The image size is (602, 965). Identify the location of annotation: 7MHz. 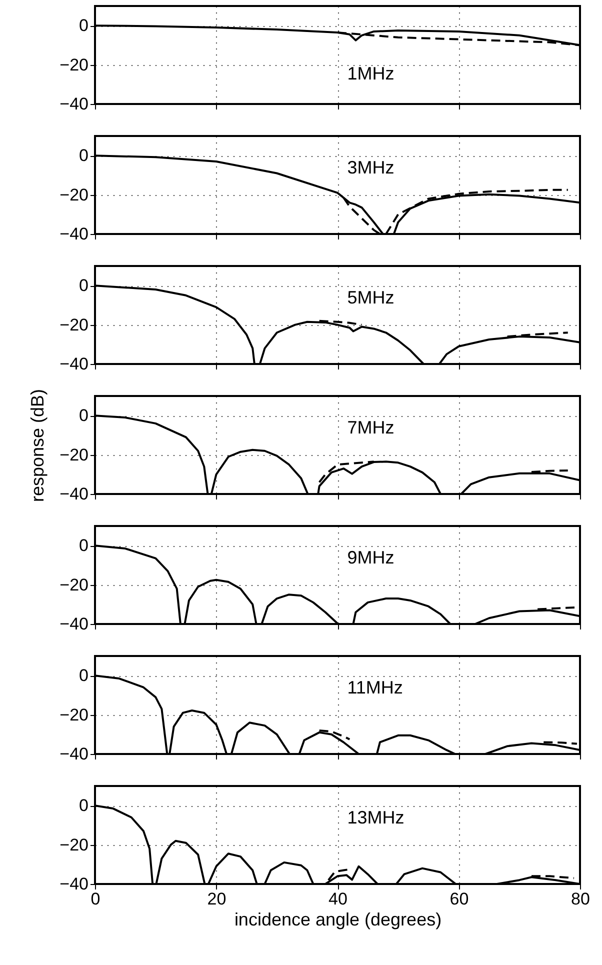
(370, 427).